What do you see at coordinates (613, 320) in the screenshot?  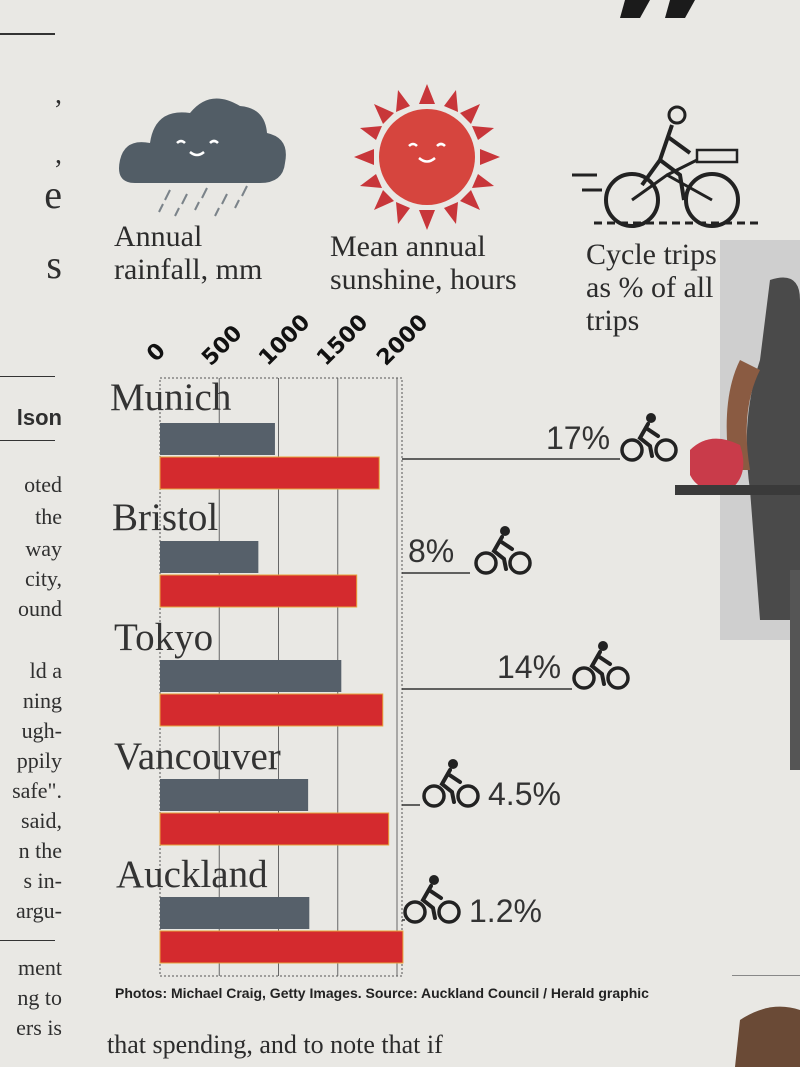 I see `legend-cycle-line: trips` at bounding box center [613, 320].